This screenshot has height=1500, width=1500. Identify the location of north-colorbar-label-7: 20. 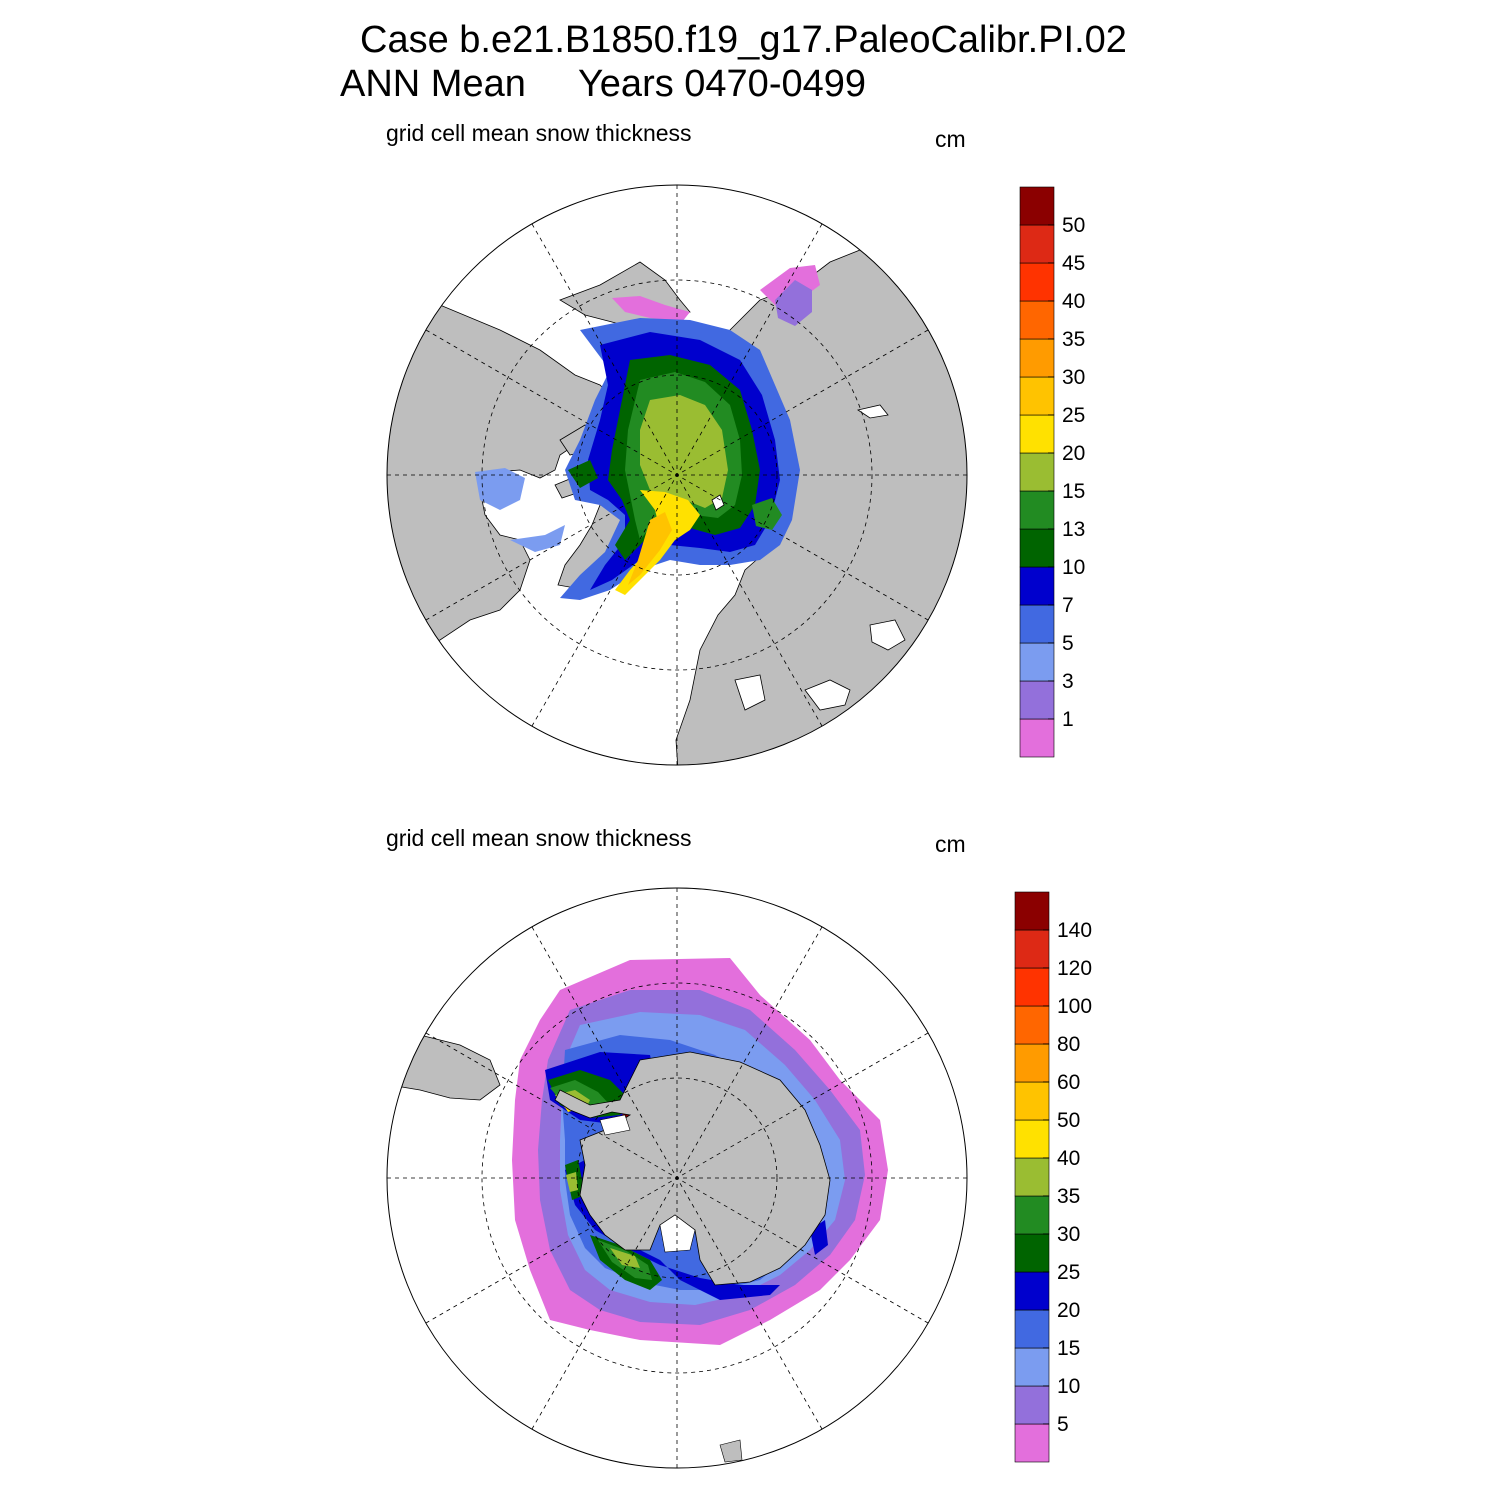
(1073, 453).